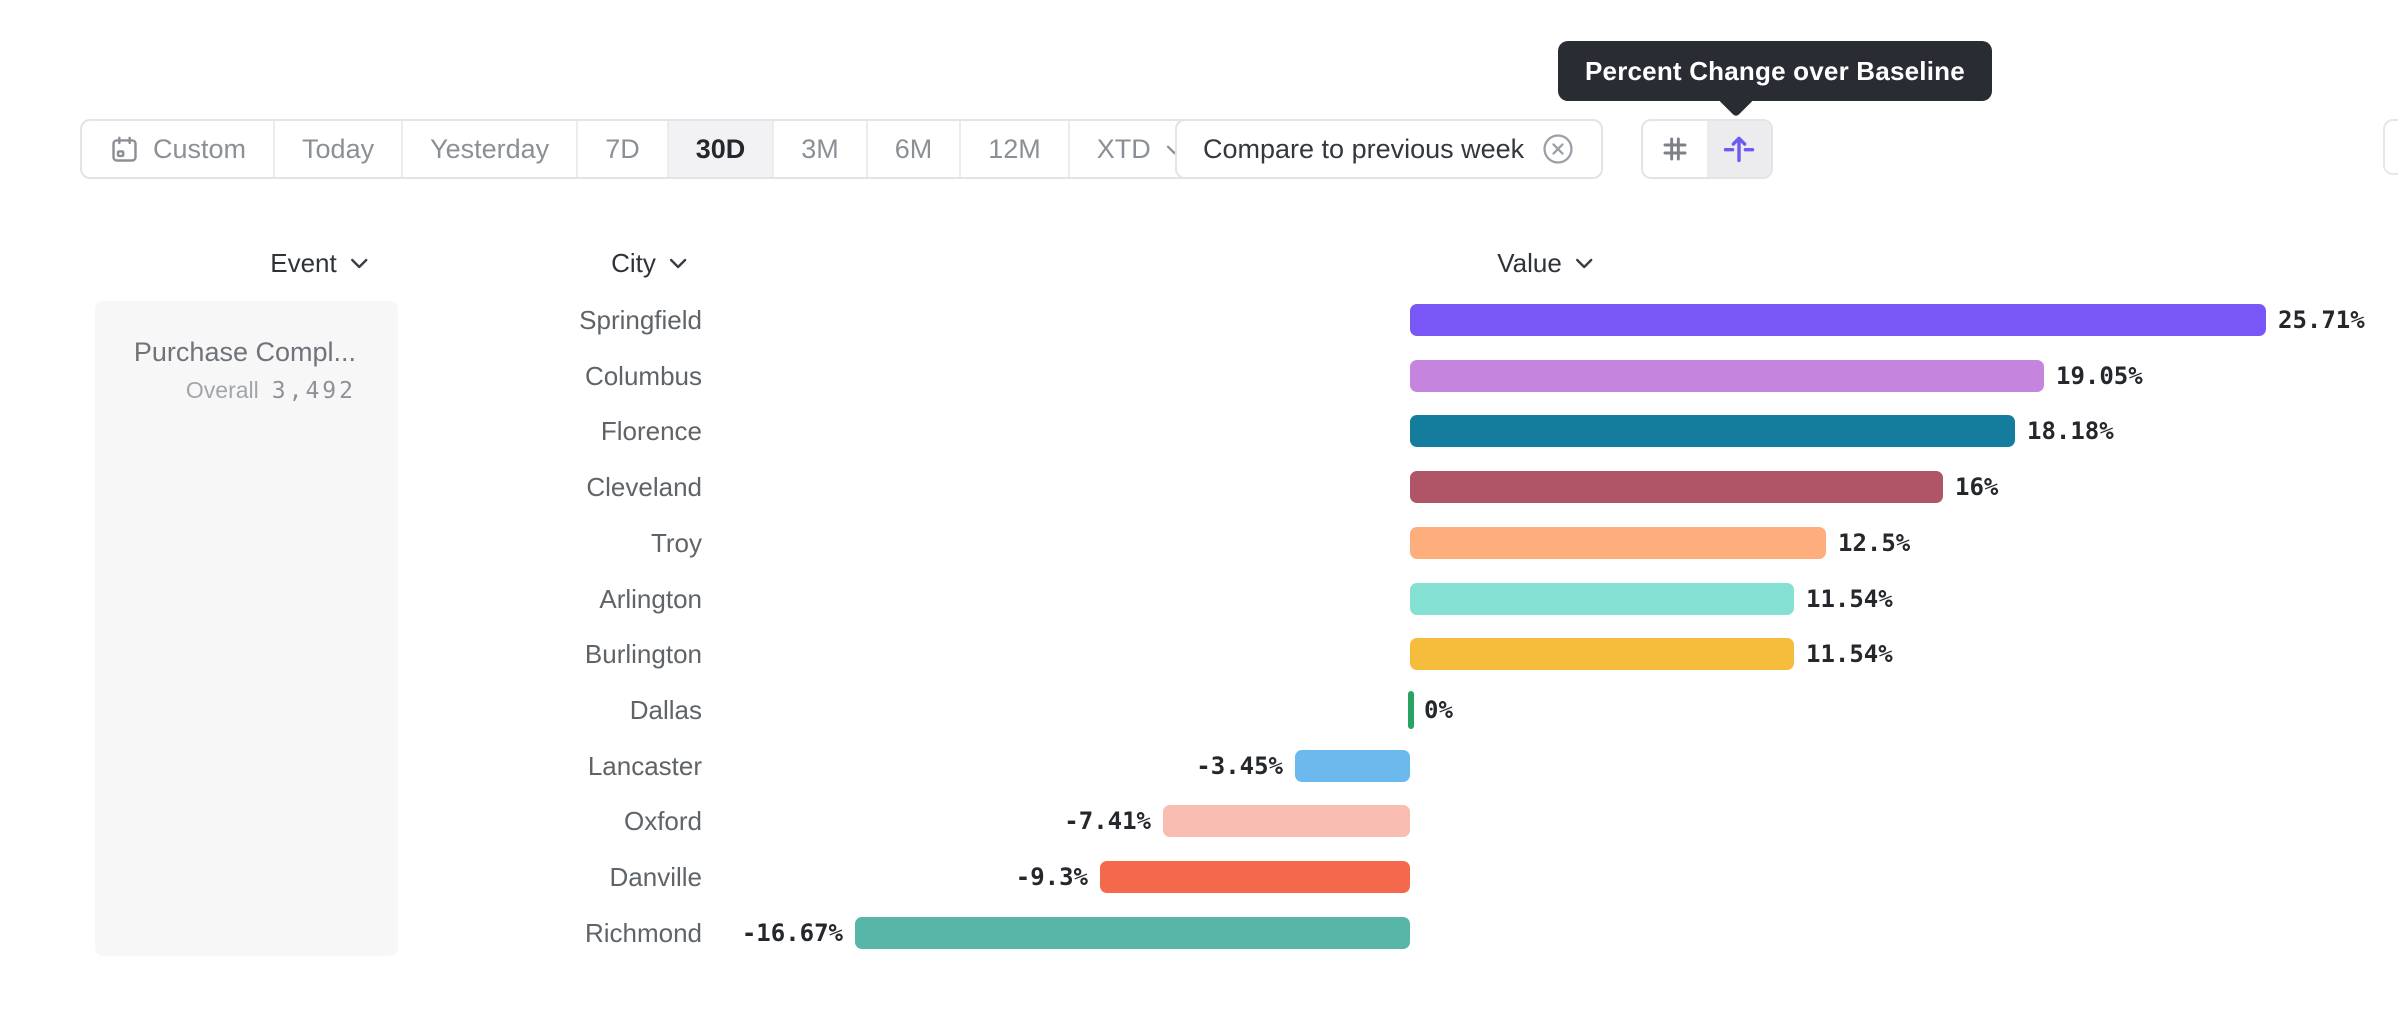 Image resolution: width=2398 pixels, height=1022 pixels. Describe the element at coordinates (643, 932) in the screenshot. I see `city-label: Richmond` at that location.